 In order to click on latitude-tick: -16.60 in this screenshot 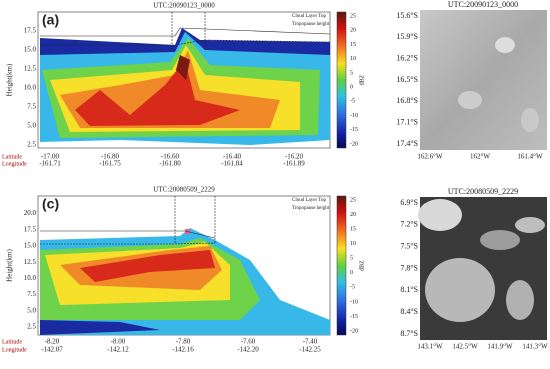, I will do `click(170, 157)`.